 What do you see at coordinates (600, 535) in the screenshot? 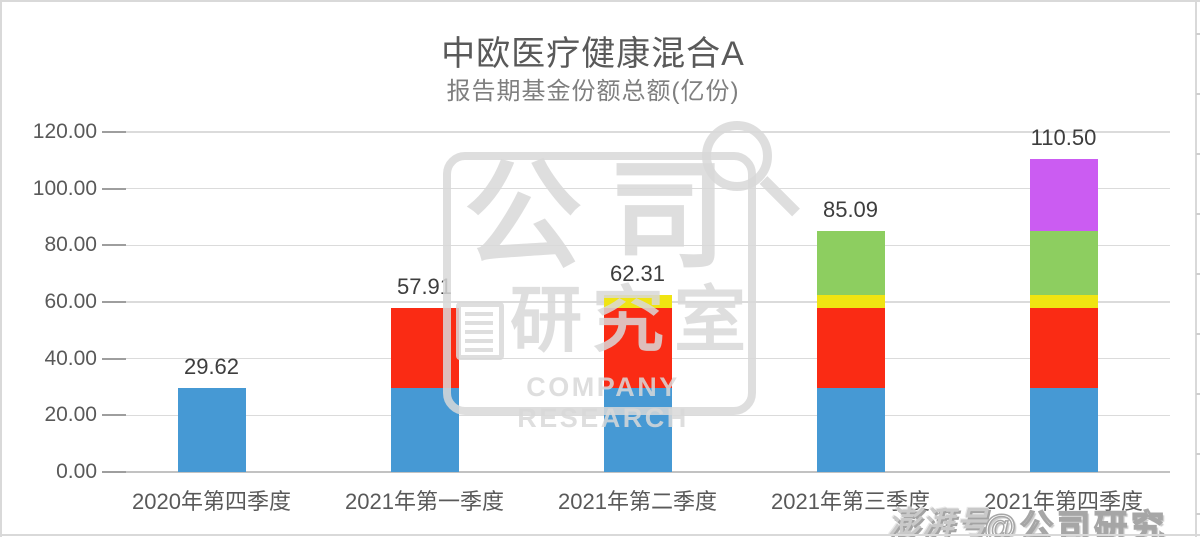
I see `frame-border-bottom` at bounding box center [600, 535].